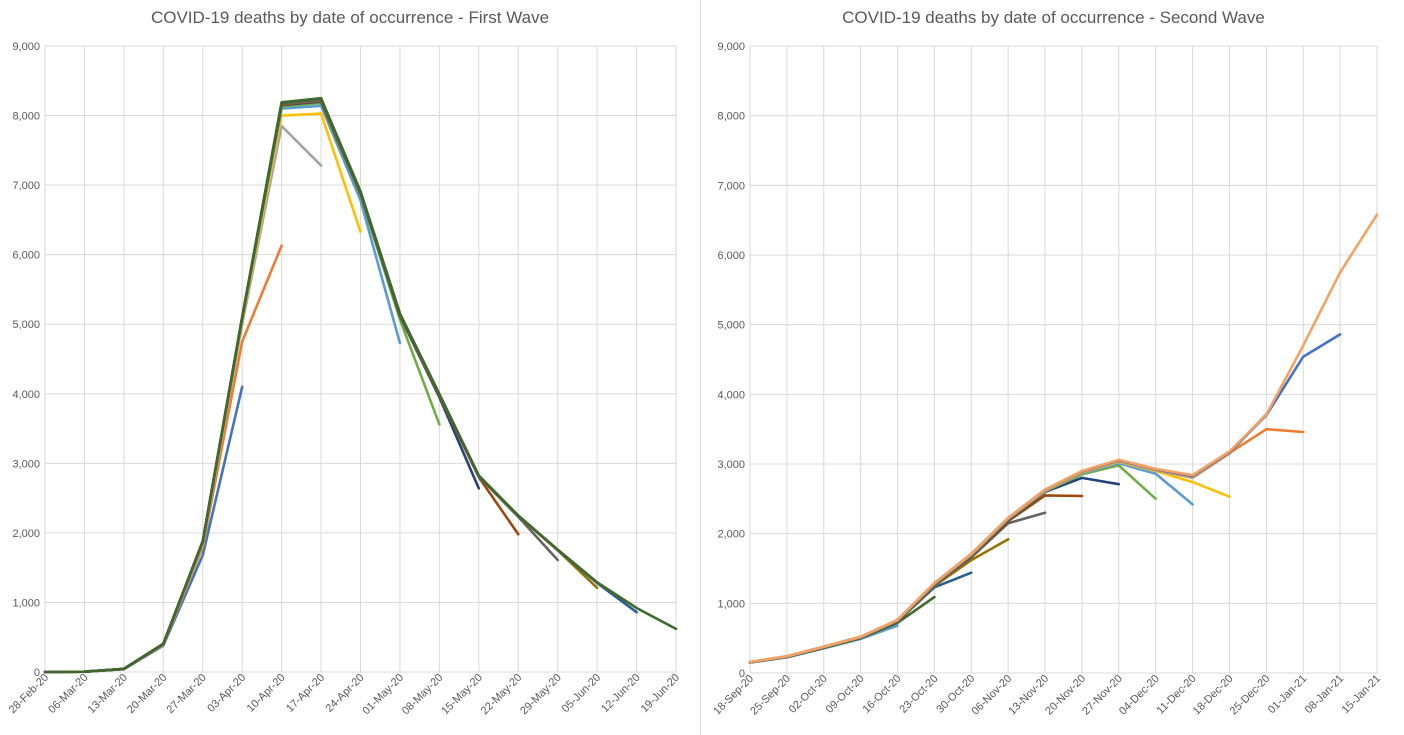  Describe the element at coordinates (29, 694) in the screenshot. I see `x-tick-label: 28-Feb-20` at that location.